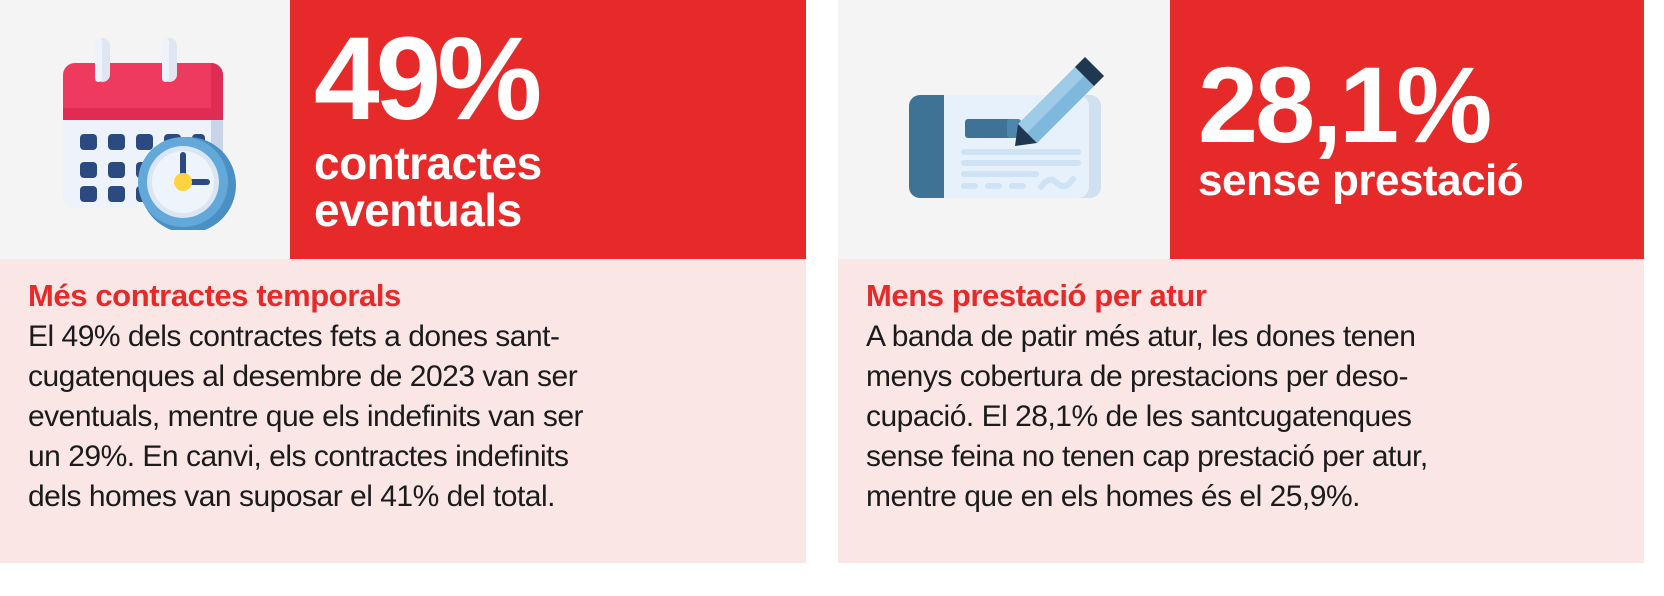 The image size is (1664, 596). I want to click on headline-figure: 28,1% sense prestació, so click(1407, 129).